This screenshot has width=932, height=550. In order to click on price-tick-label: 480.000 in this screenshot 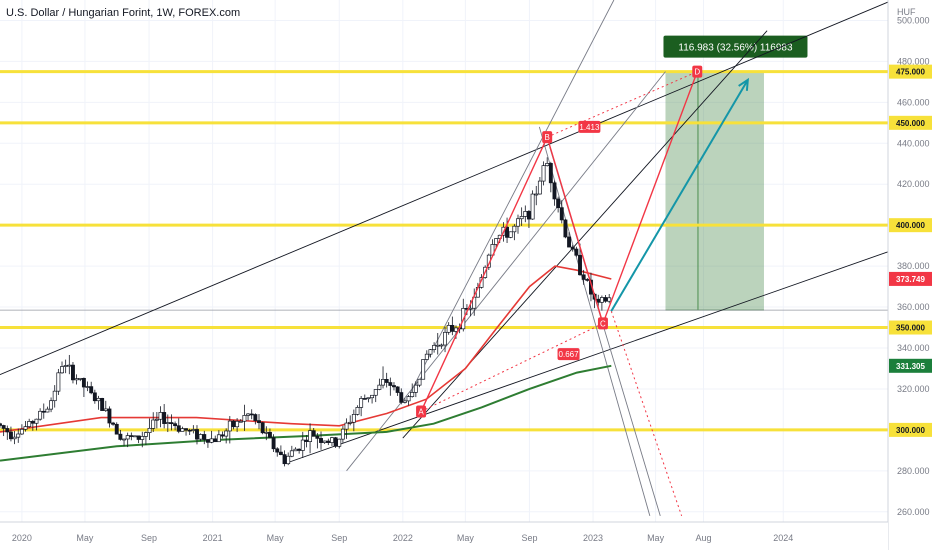, I will do `click(913, 61)`.